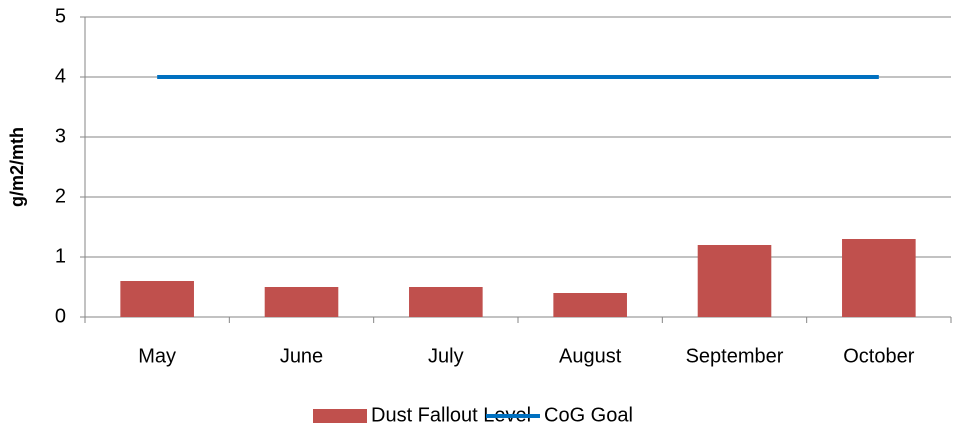 Image resolution: width=957 pixels, height=435 pixels. Describe the element at coordinates (588, 415) in the screenshot. I see `legend-label: CoG Goal` at that location.